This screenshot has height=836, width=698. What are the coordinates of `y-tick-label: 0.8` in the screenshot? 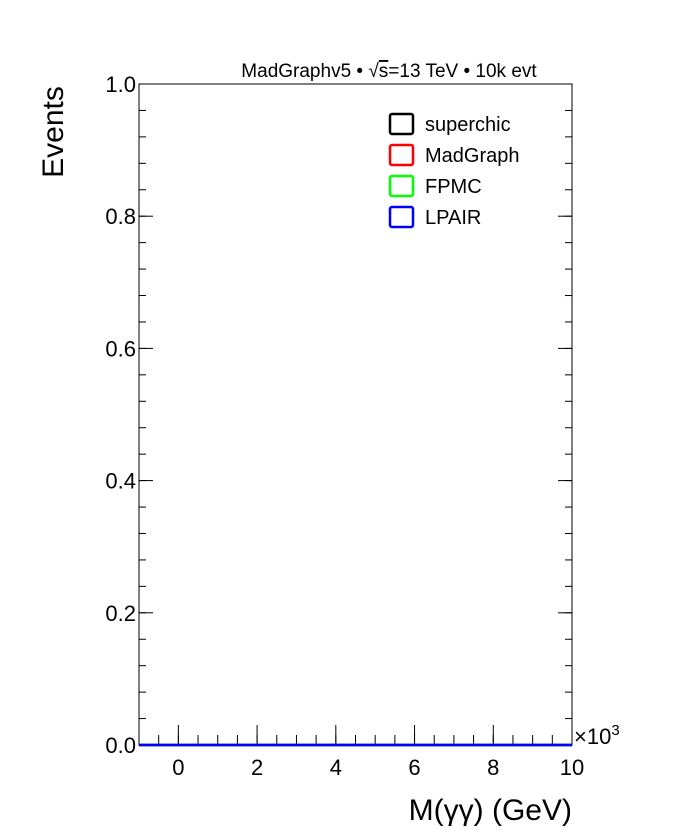 It's located at (120, 216).